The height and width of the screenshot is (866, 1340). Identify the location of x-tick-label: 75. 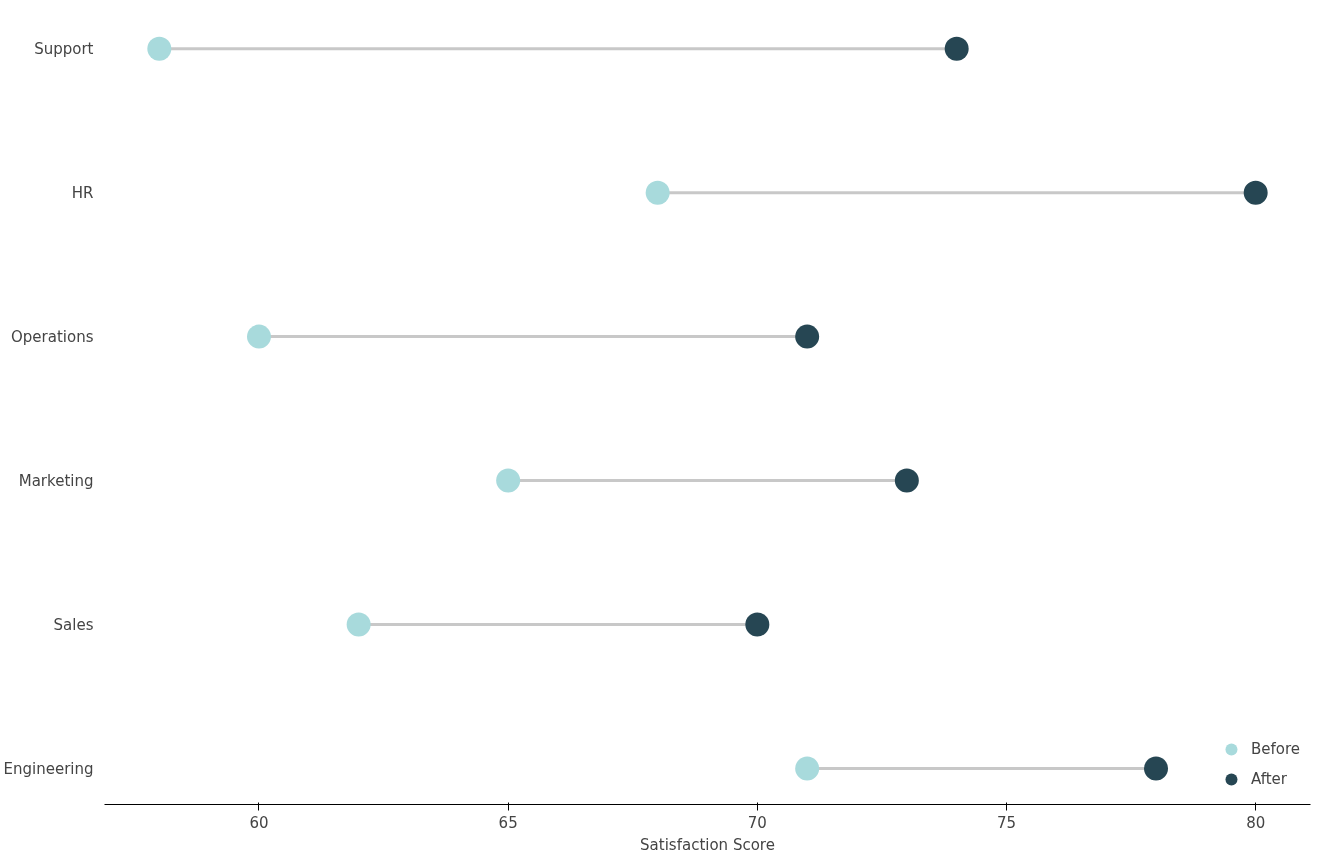
(1006, 822).